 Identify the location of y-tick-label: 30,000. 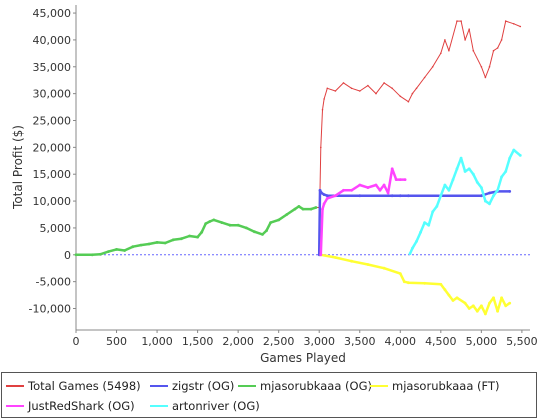
(52, 94).